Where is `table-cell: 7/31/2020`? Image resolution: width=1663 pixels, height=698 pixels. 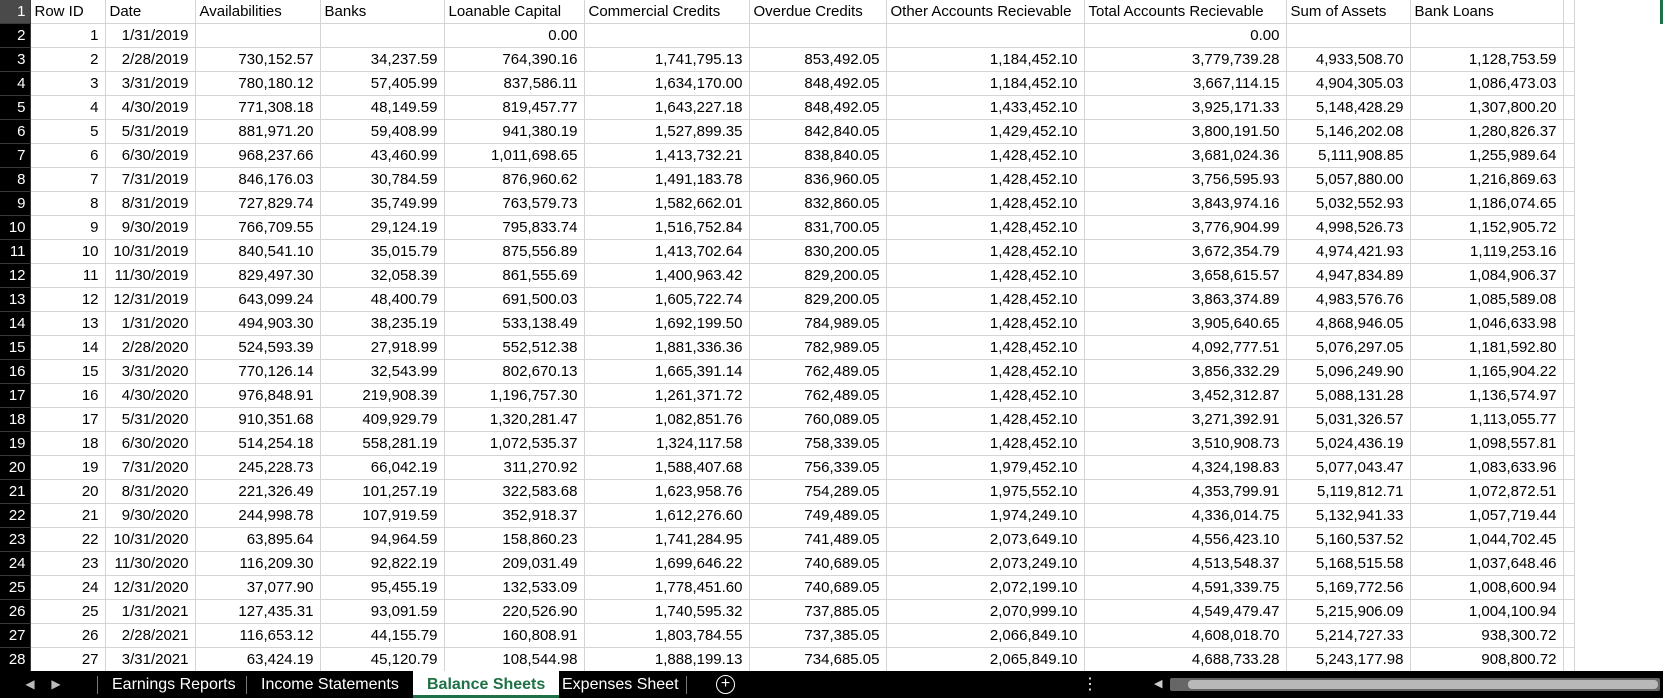
table-cell: 7/31/2020 is located at coordinates (150, 467).